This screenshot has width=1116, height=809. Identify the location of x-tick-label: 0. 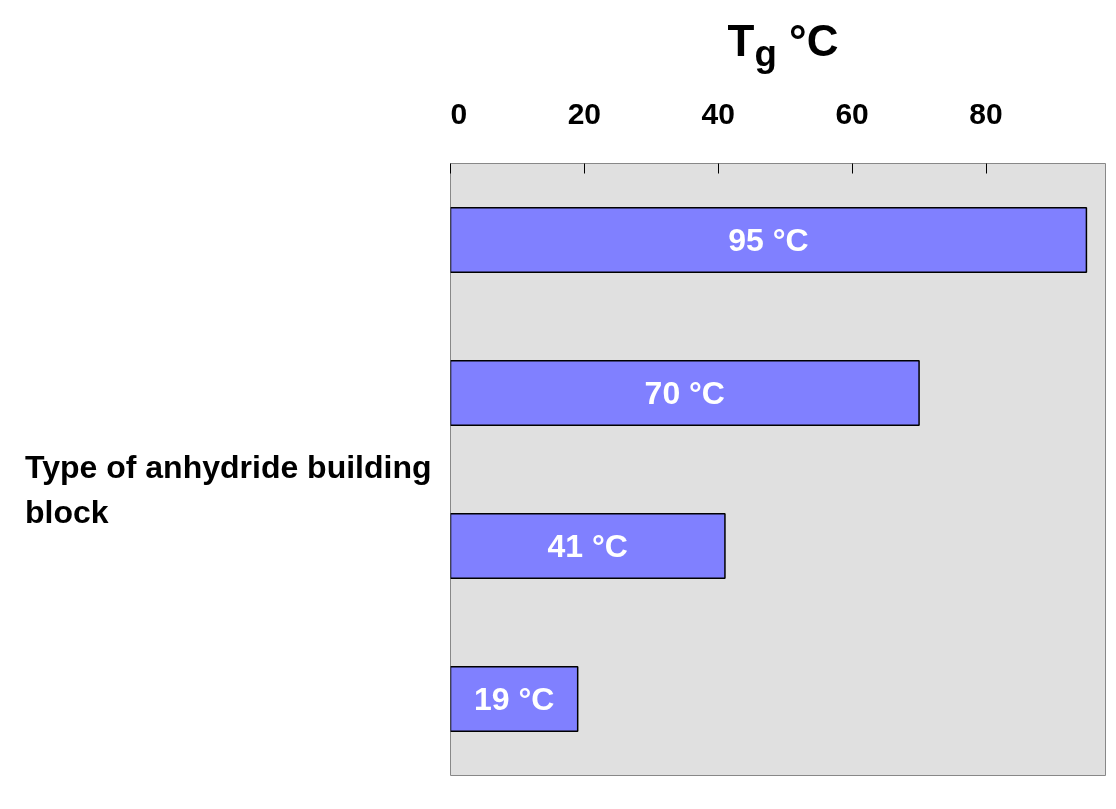
(459, 113).